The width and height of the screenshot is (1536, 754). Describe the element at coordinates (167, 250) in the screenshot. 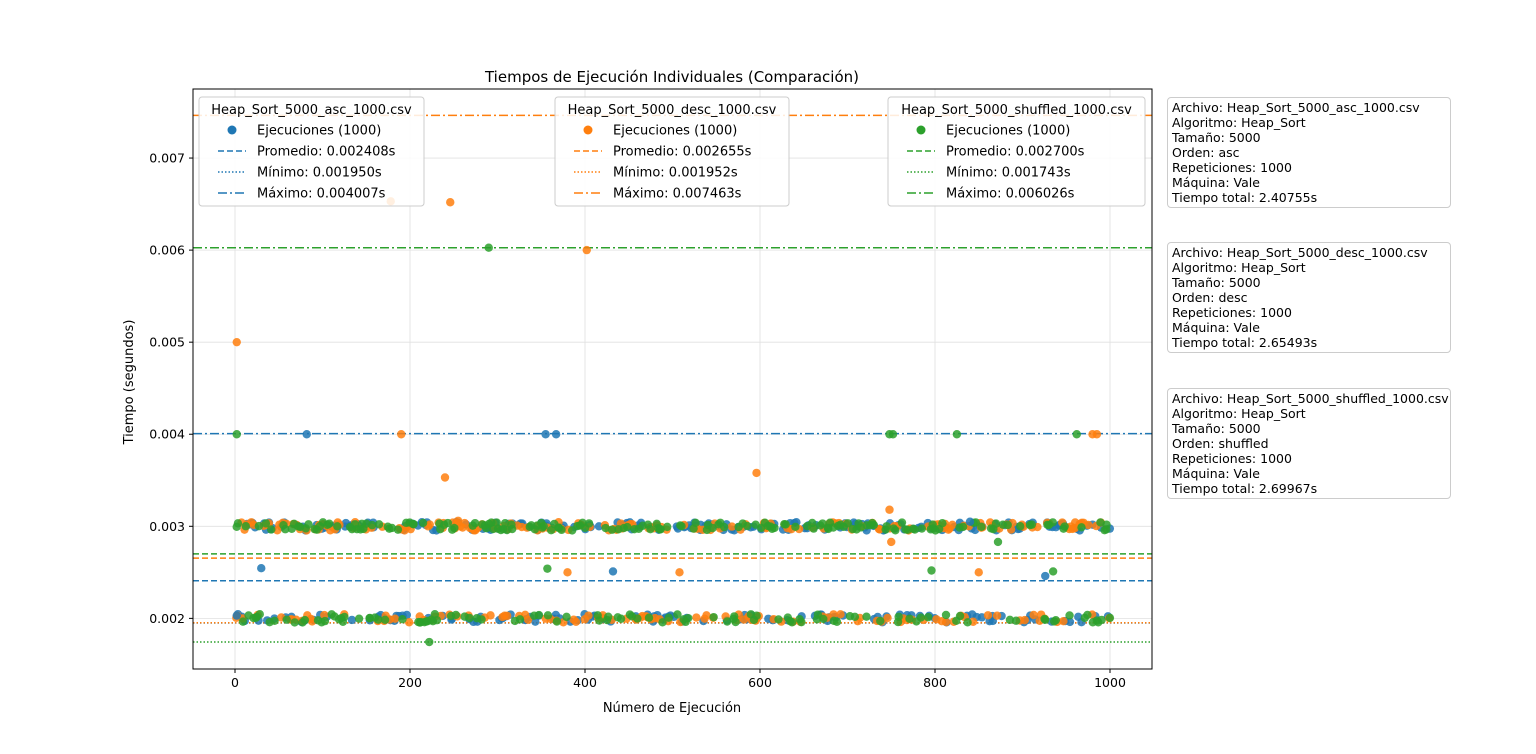

I see `y-tick-label: 0.006` at that location.